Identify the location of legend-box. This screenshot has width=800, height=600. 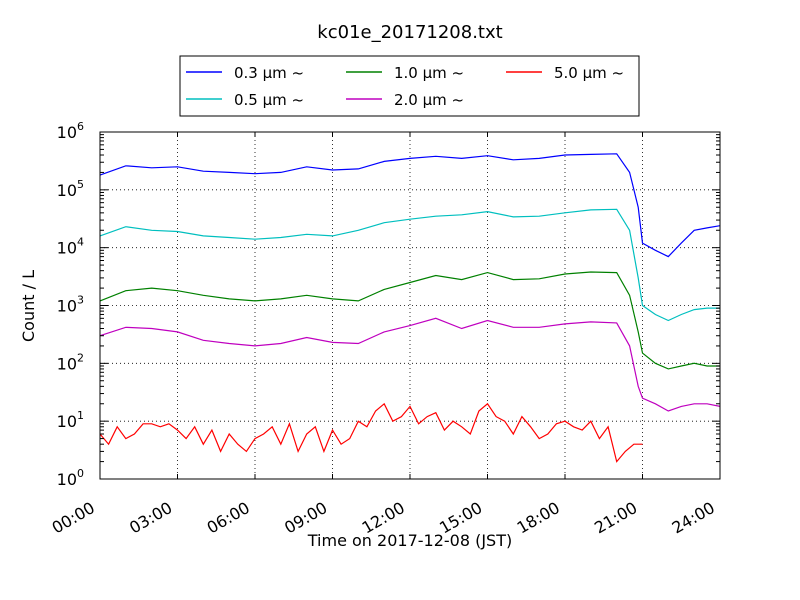
(409, 86).